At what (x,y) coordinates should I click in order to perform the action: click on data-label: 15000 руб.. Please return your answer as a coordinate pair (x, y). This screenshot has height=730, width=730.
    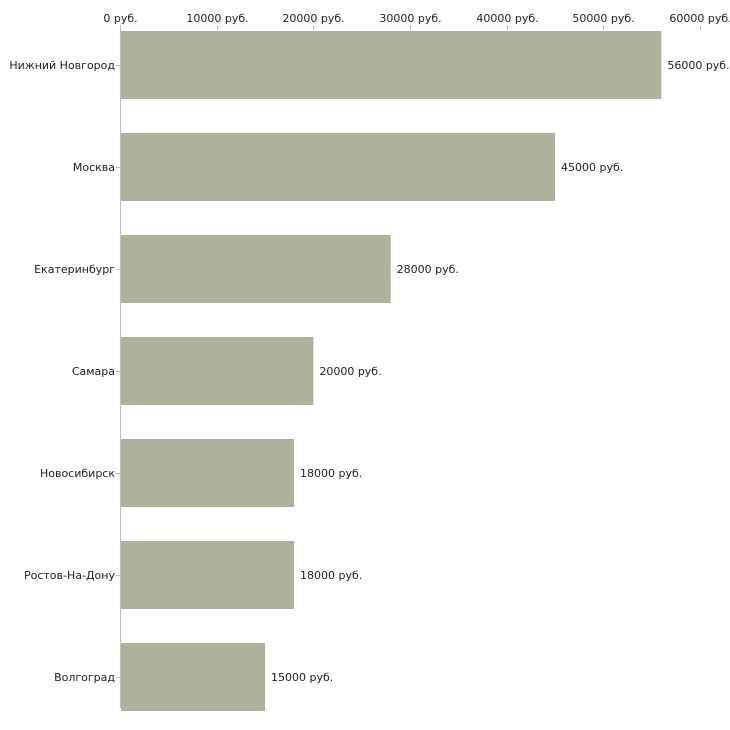
    Looking at the image, I should click on (302, 677).